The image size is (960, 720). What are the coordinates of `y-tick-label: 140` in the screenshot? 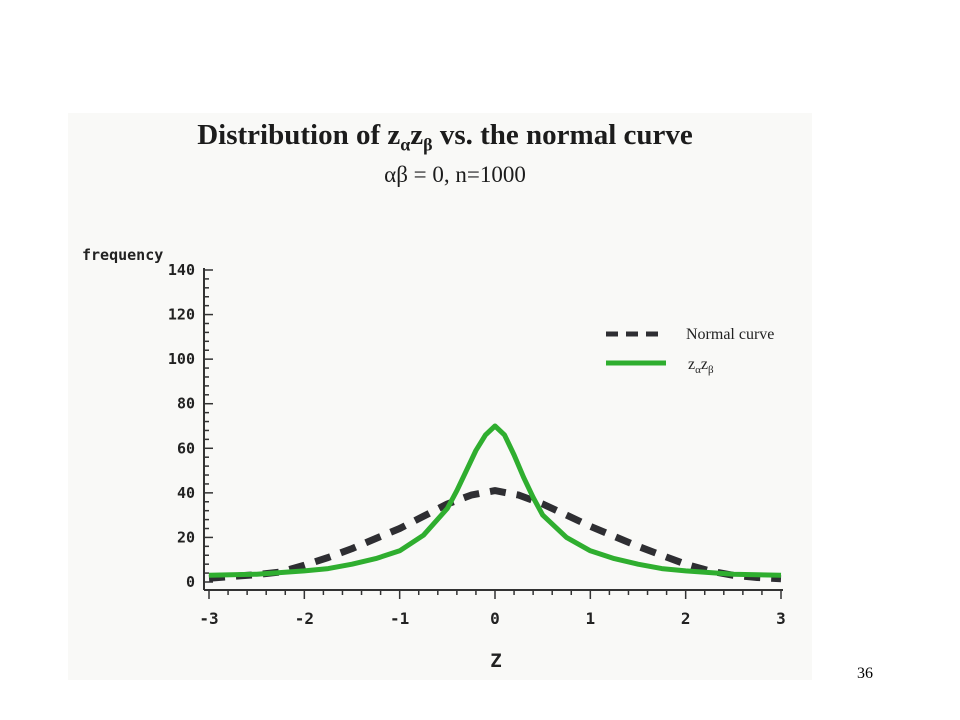 It's located at (181, 270).